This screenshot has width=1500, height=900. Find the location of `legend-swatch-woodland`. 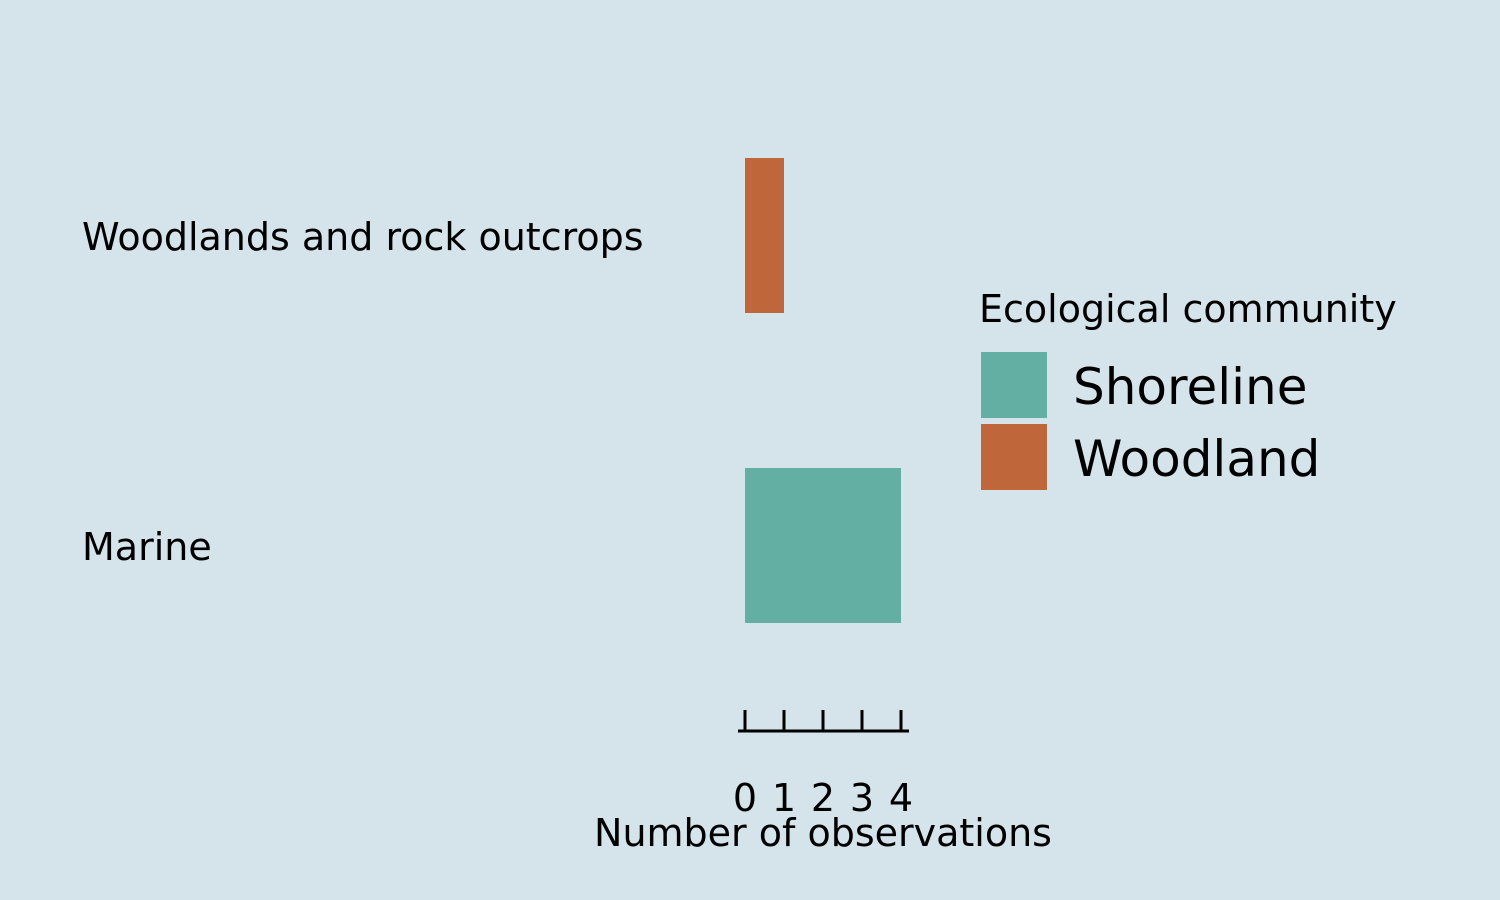

legend-swatch-woodland is located at coordinates (1014, 457).